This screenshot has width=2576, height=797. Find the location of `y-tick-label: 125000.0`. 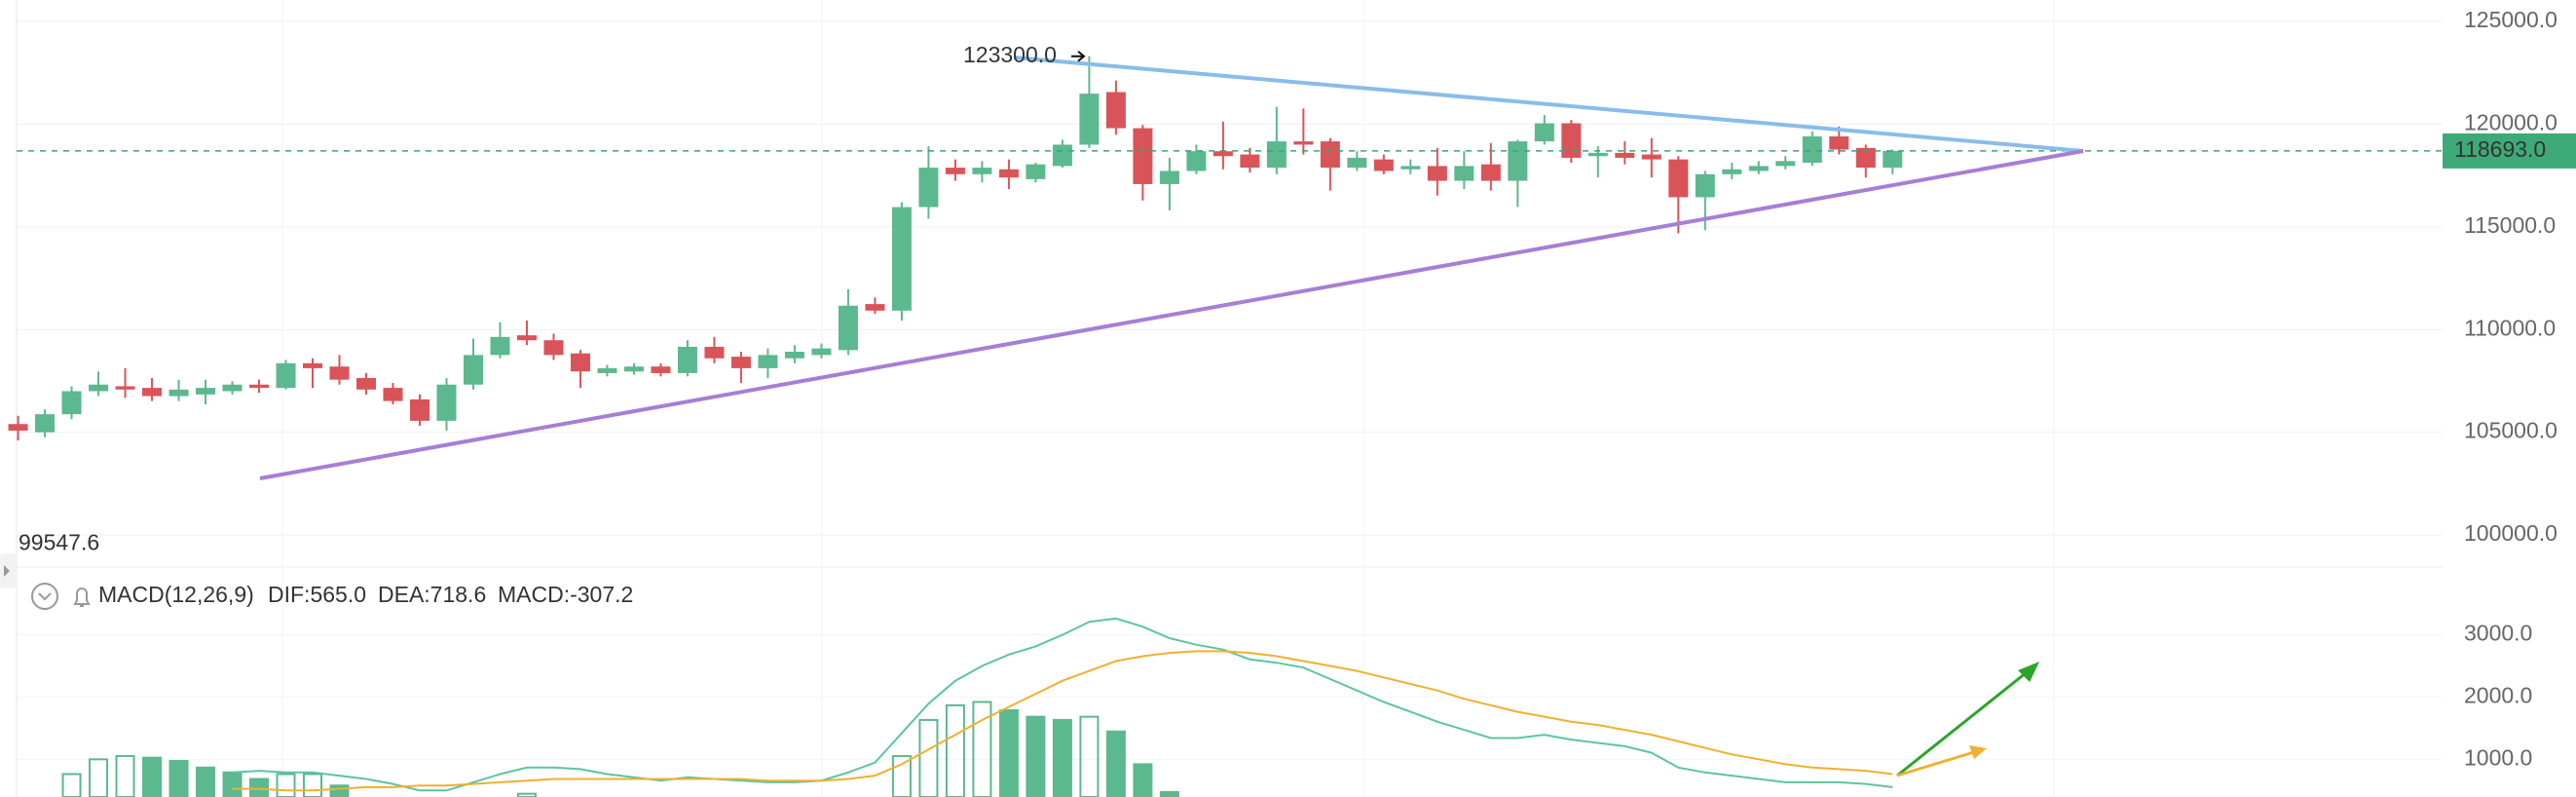

y-tick-label: 125000.0 is located at coordinates (2510, 19).